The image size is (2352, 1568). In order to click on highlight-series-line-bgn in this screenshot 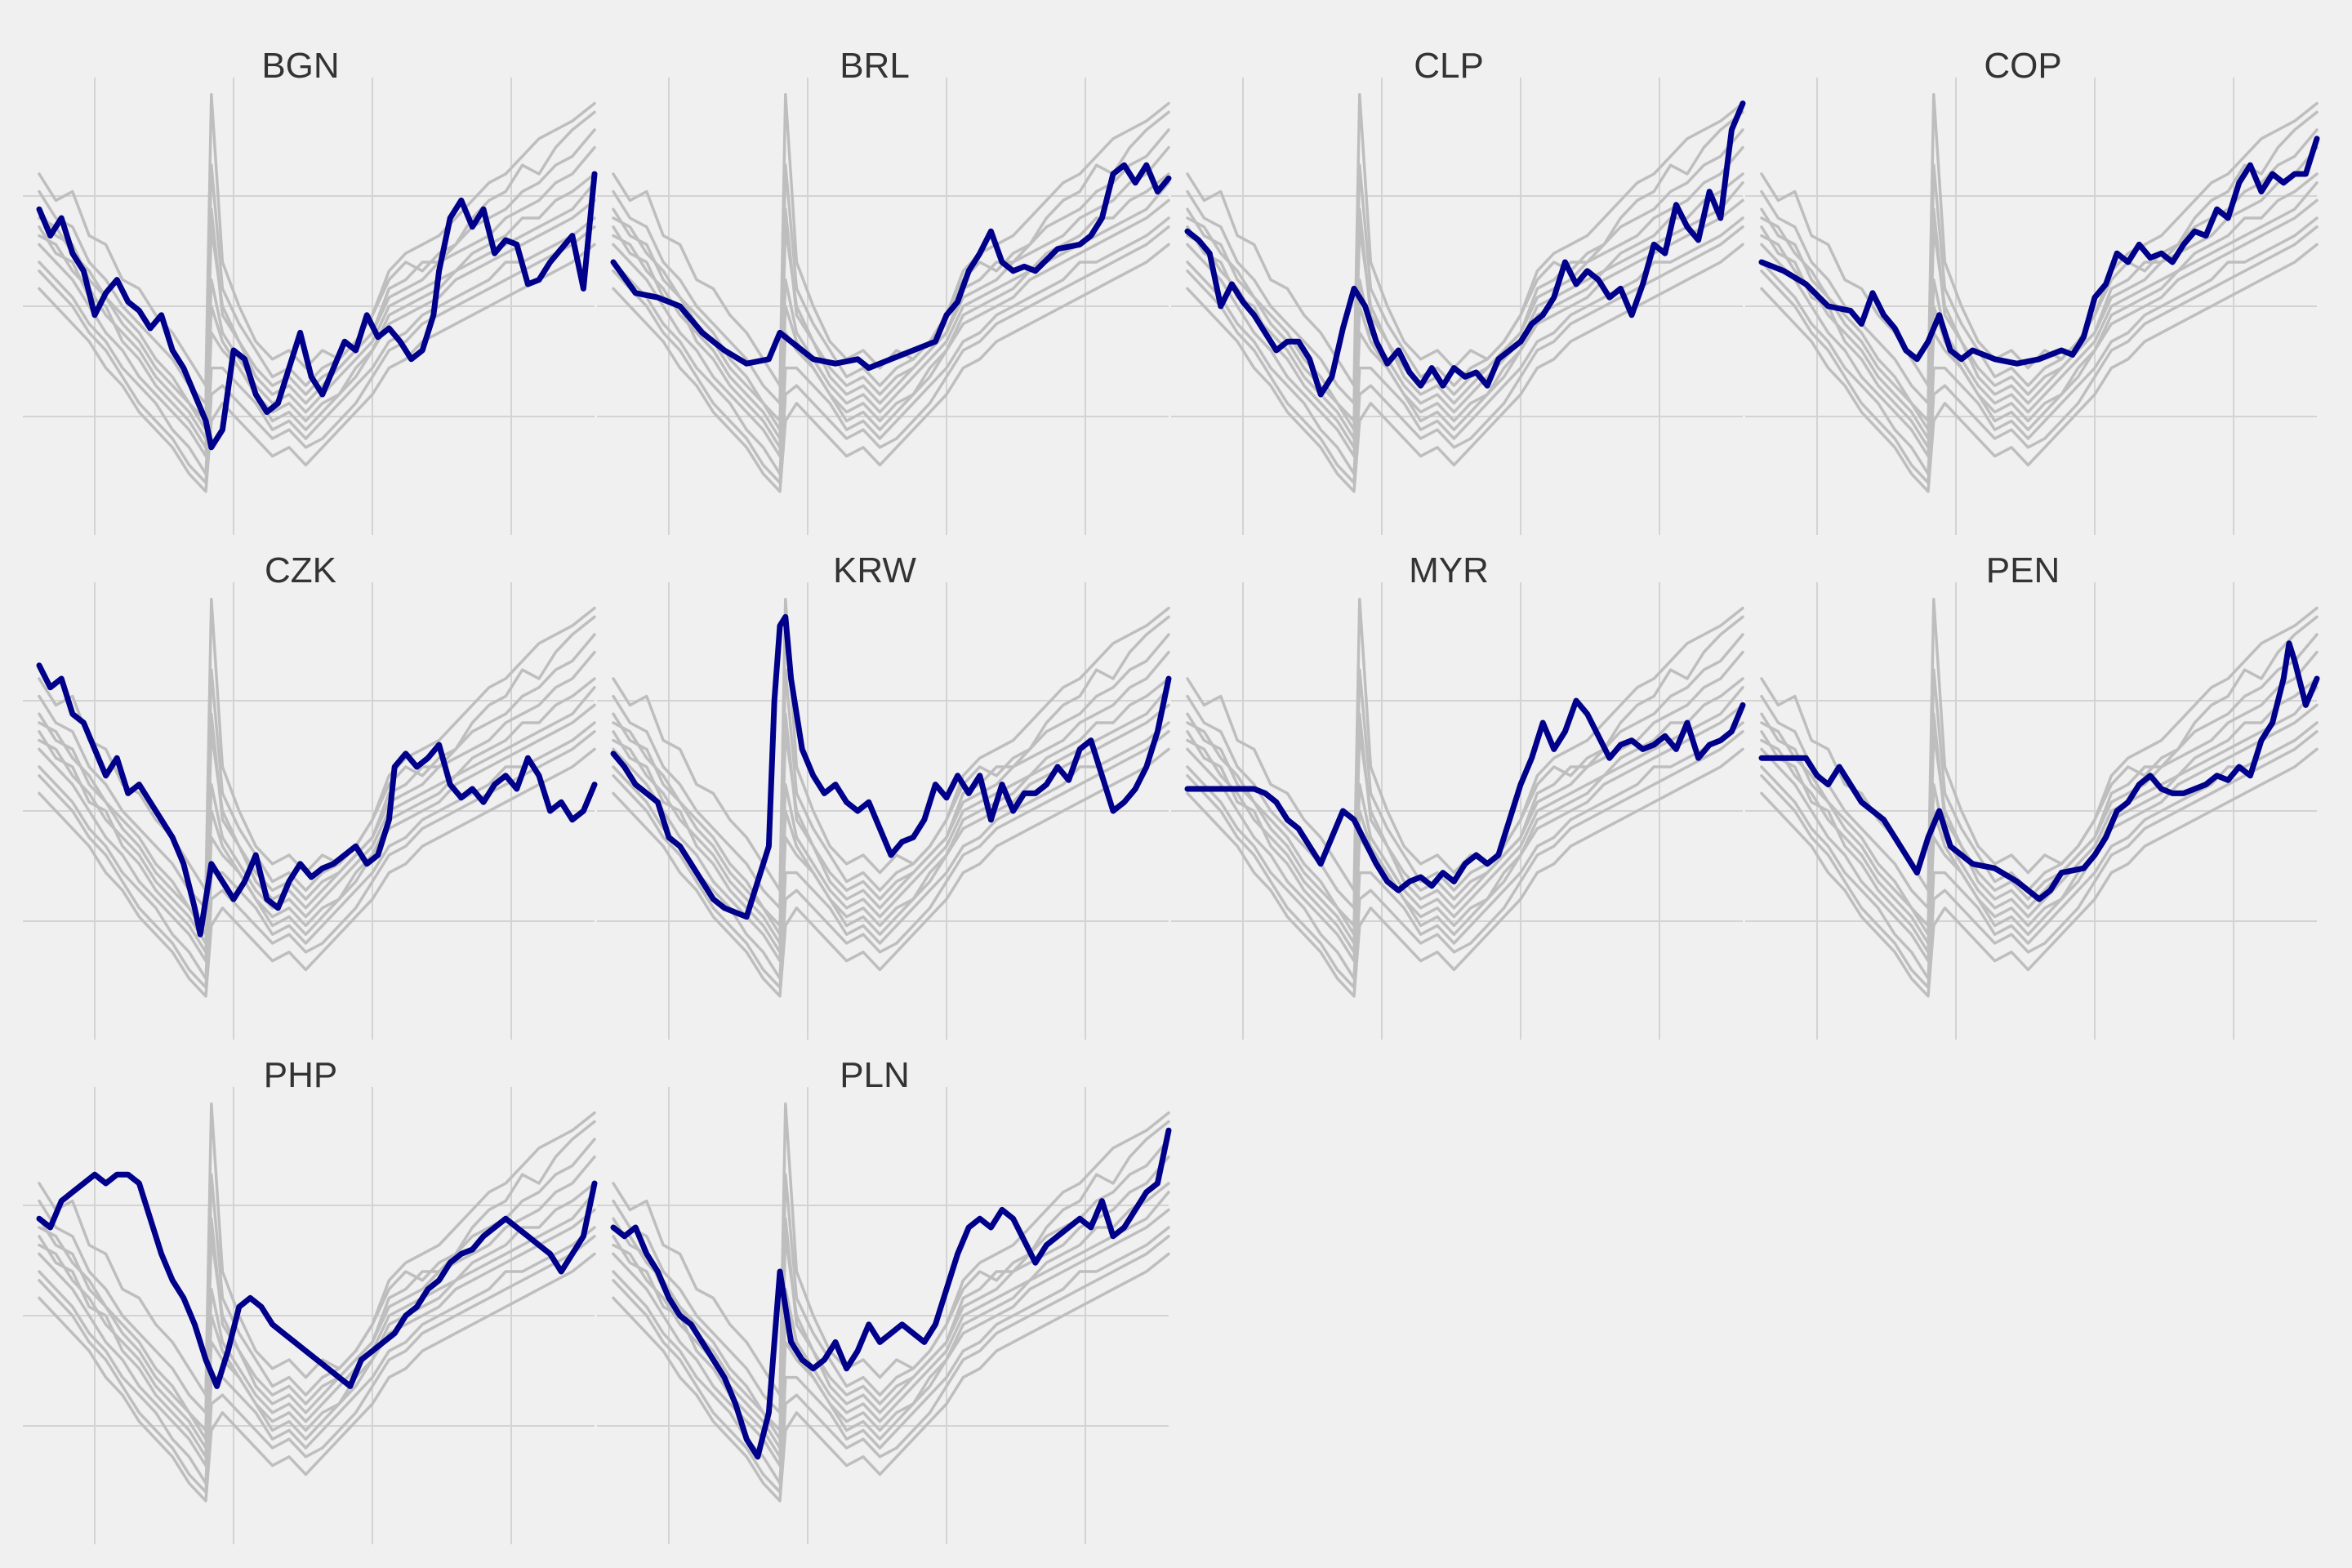, I will do `click(317, 311)`.